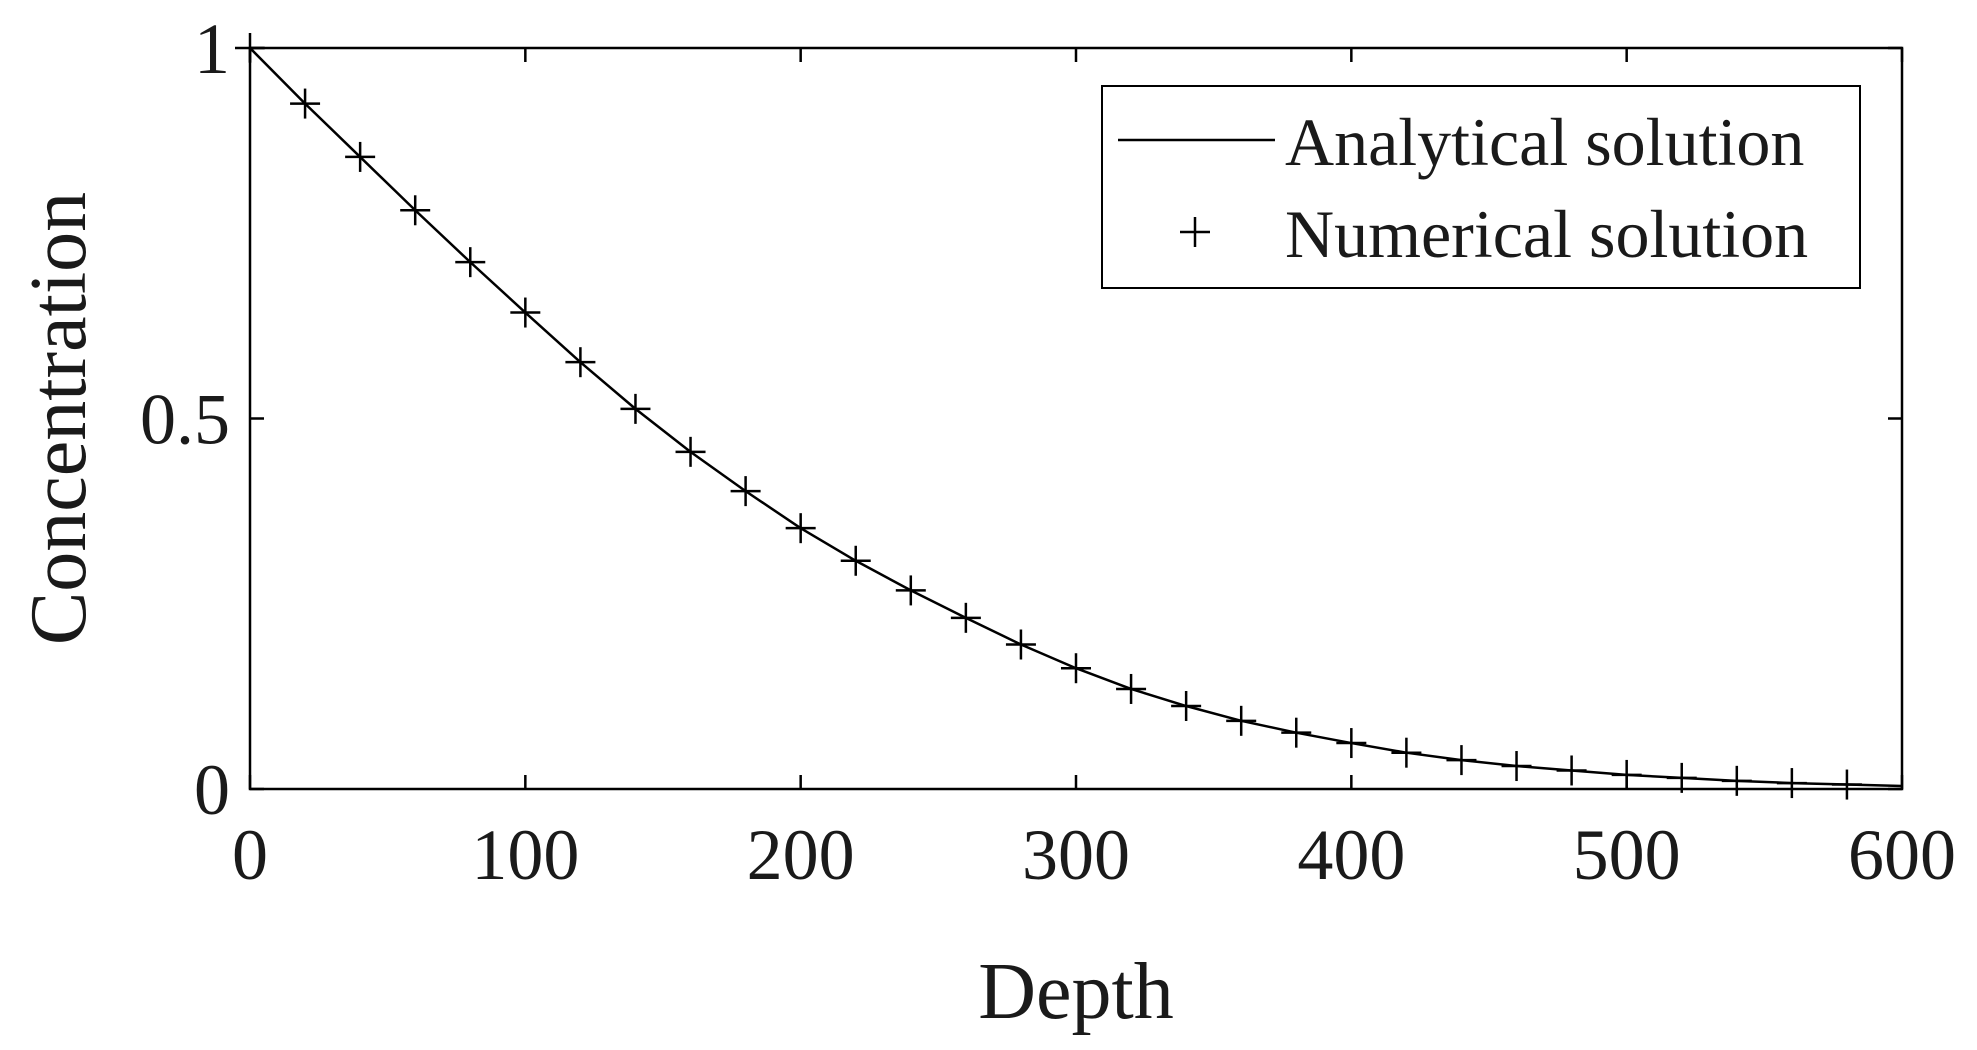 Image resolution: width=1977 pixels, height=1050 pixels. What do you see at coordinates (1351, 855) in the screenshot?
I see `x-tick-label: 400` at bounding box center [1351, 855].